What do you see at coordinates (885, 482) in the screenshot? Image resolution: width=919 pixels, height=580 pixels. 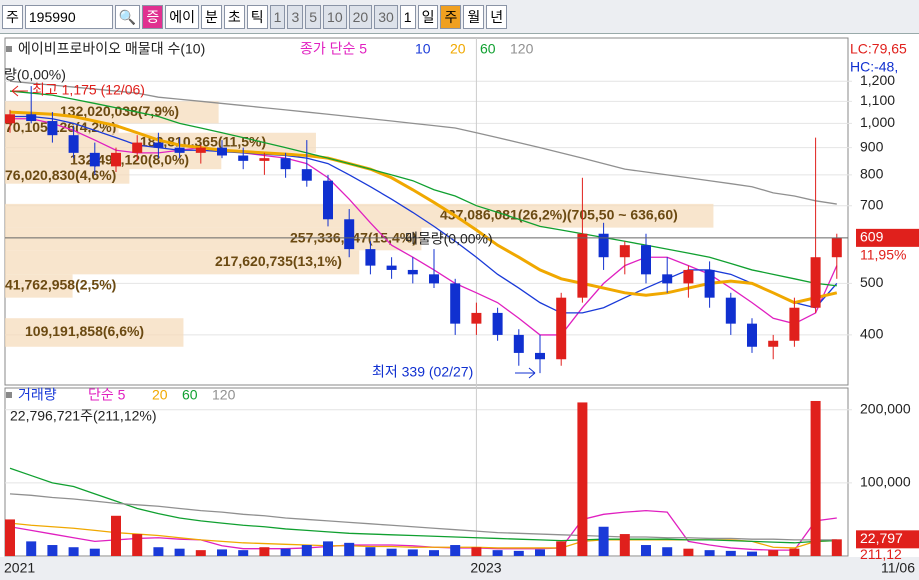 I see `y-tick-label: 100,000` at bounding box center [885, 482].